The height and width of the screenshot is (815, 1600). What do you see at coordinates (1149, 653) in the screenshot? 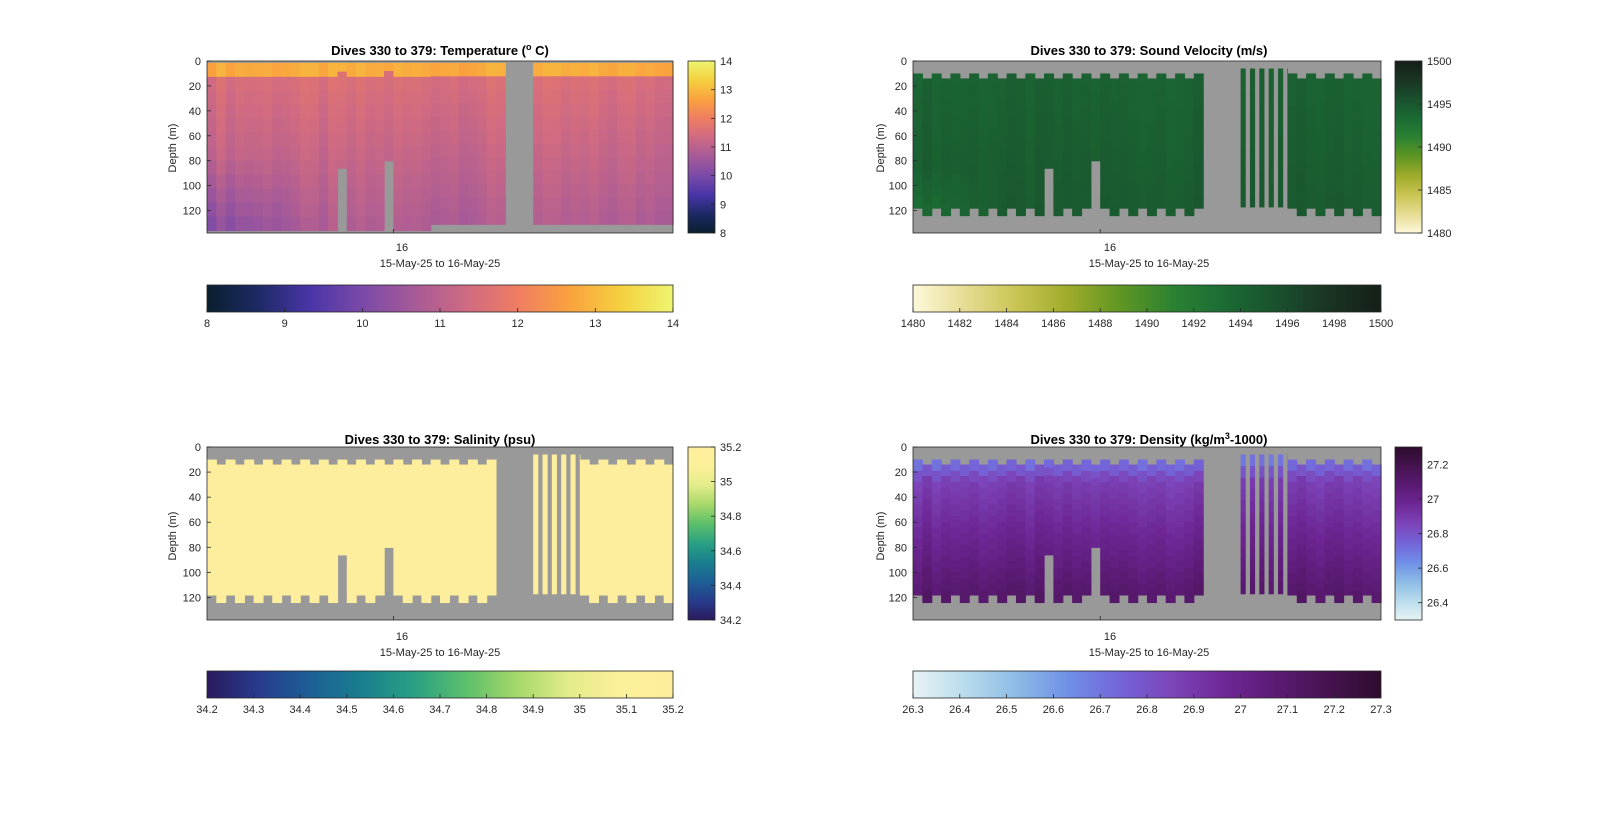
I see `density-xlabel: 15-May-25 to 16-May-25` at bounding box center [1149, 653].